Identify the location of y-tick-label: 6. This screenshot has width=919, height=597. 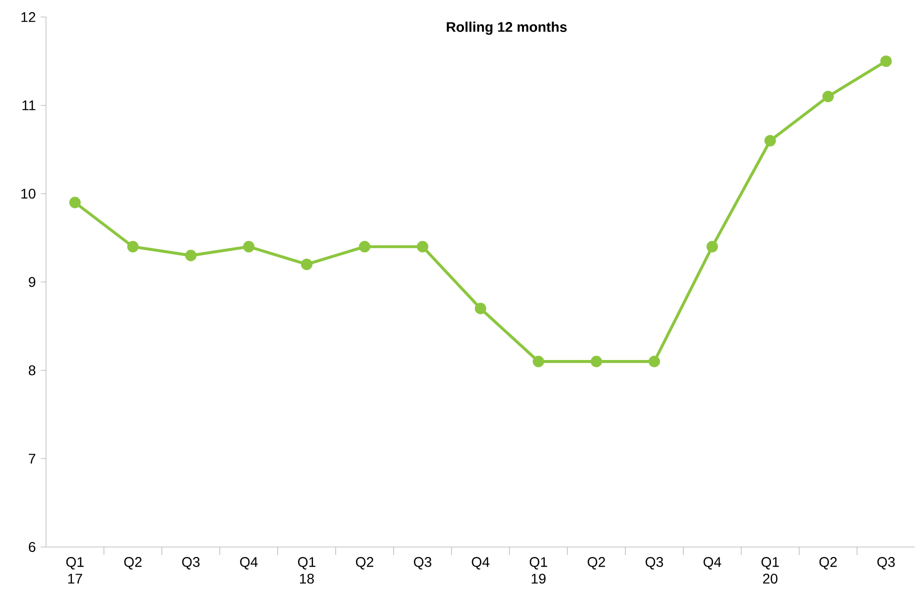
(32, 547).